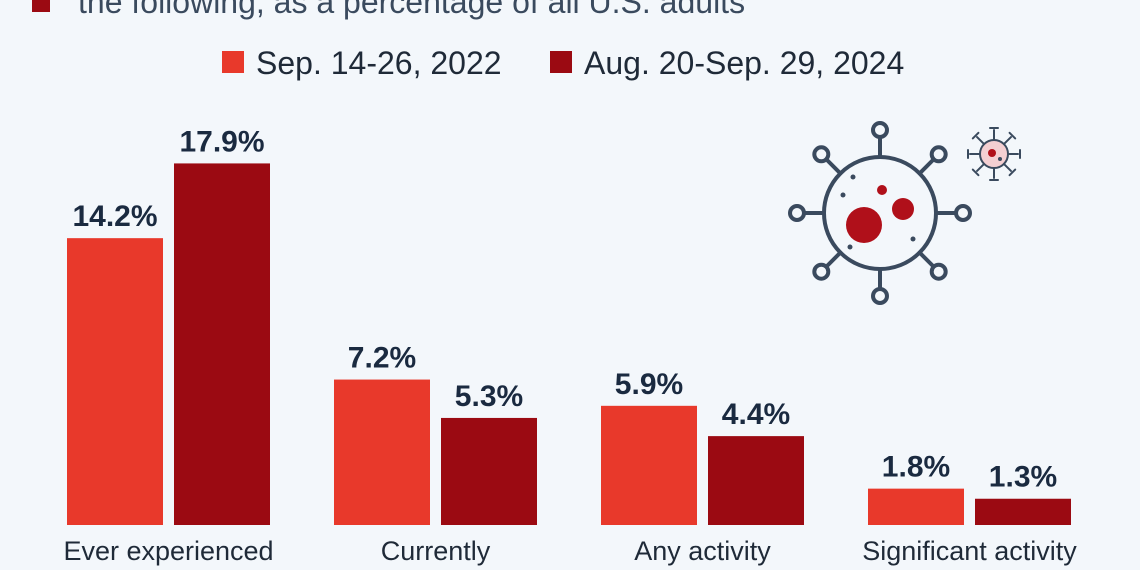 This screenshot has height=570, width=1140. Describe the element at coordinates (1023, 477) in the screenshot. I see `value-label-4-series-2: 1.3%` at that location.